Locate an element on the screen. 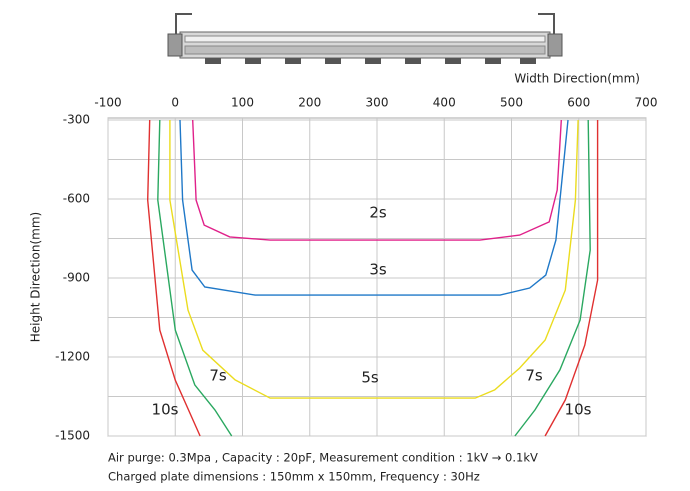 Image resolution: width=690 pixels, height=491 pixels. x-tick-label: 300 is located at coordinates (377, 103).